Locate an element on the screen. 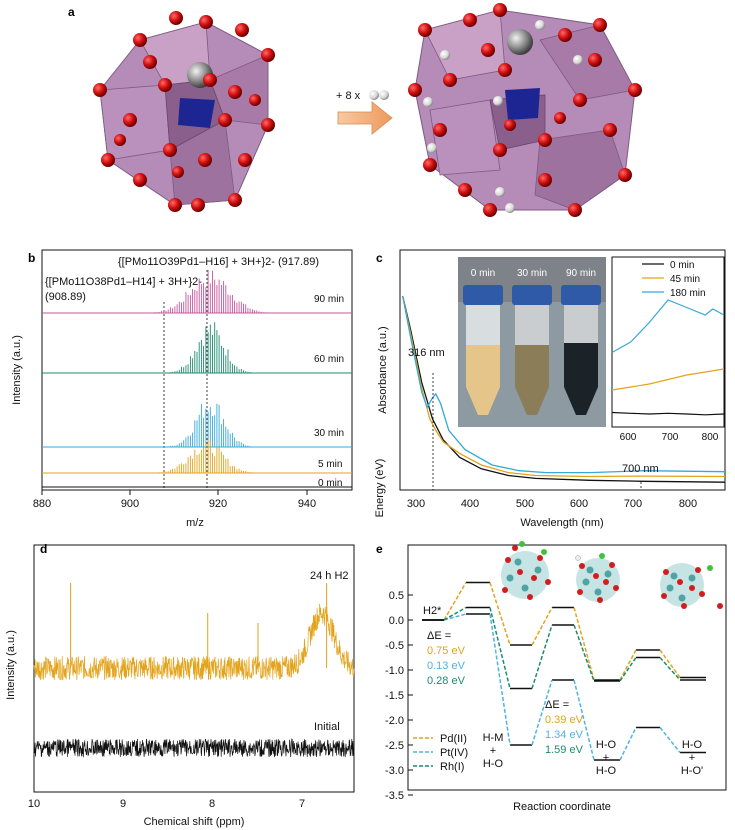 This screenshot has width=735, height=830. vial-90-min is located at coordinates (581, 350).